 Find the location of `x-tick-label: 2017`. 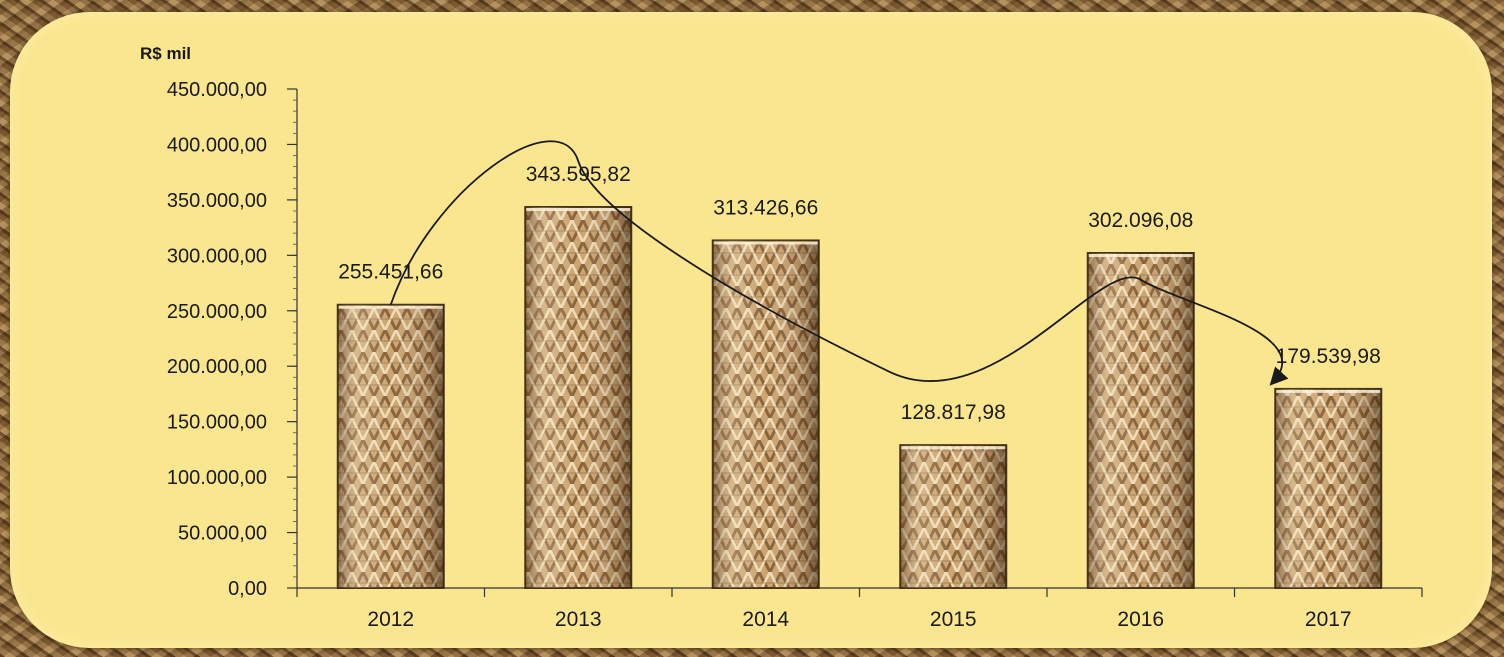

x-tick-label: 2017 is located at coordinates (1328, 619).